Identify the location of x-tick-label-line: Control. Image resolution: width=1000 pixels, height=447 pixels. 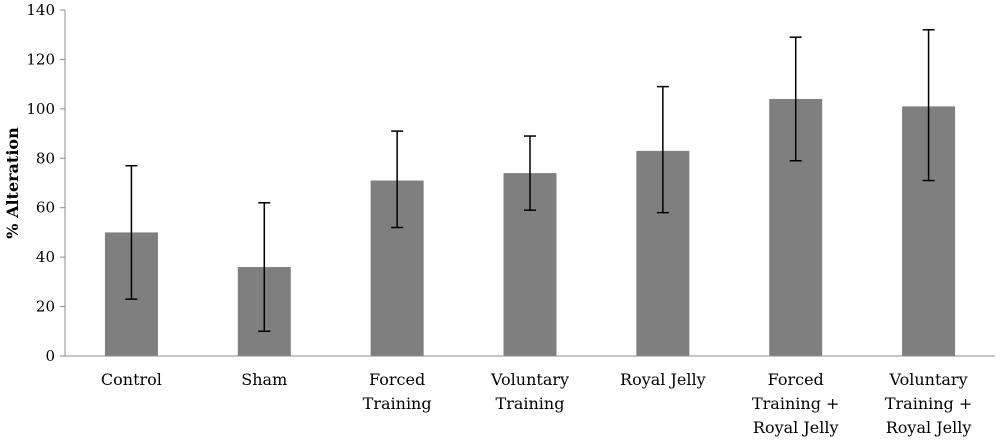
(131, 379).